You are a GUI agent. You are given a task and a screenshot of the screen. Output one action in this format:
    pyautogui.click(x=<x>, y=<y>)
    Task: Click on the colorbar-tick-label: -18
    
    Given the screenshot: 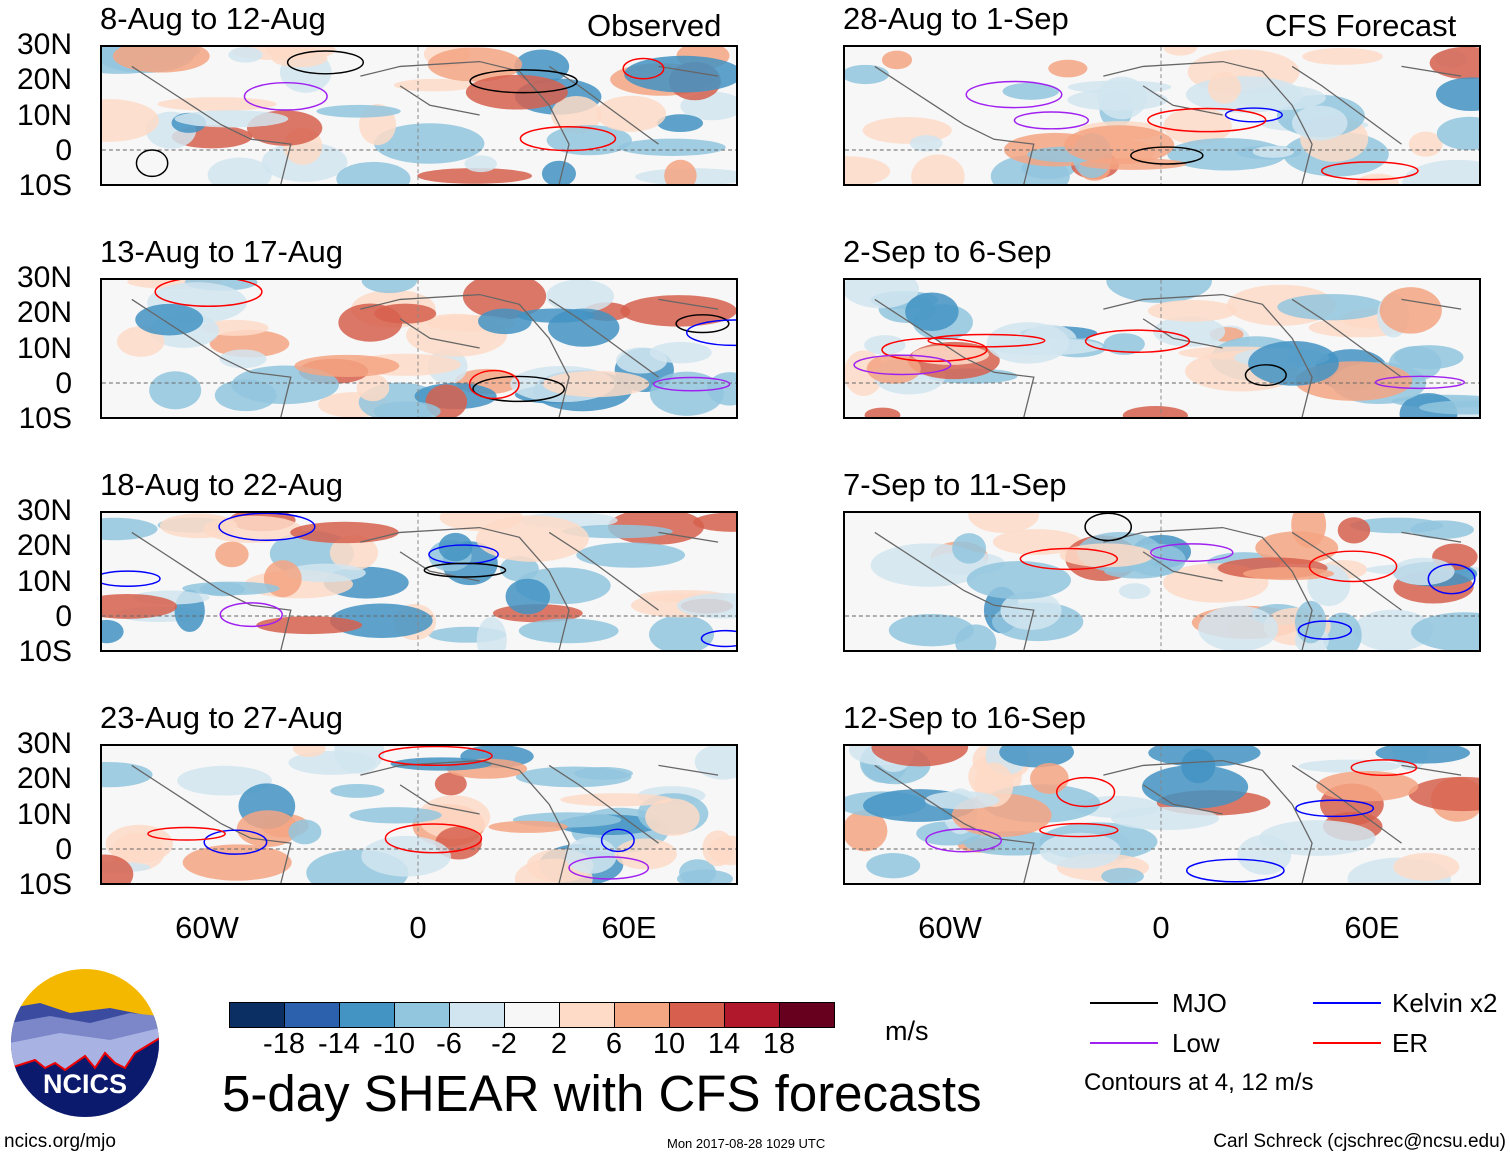 What is the action you would take?
    pyautogui.click(x=284, y=1044)
    